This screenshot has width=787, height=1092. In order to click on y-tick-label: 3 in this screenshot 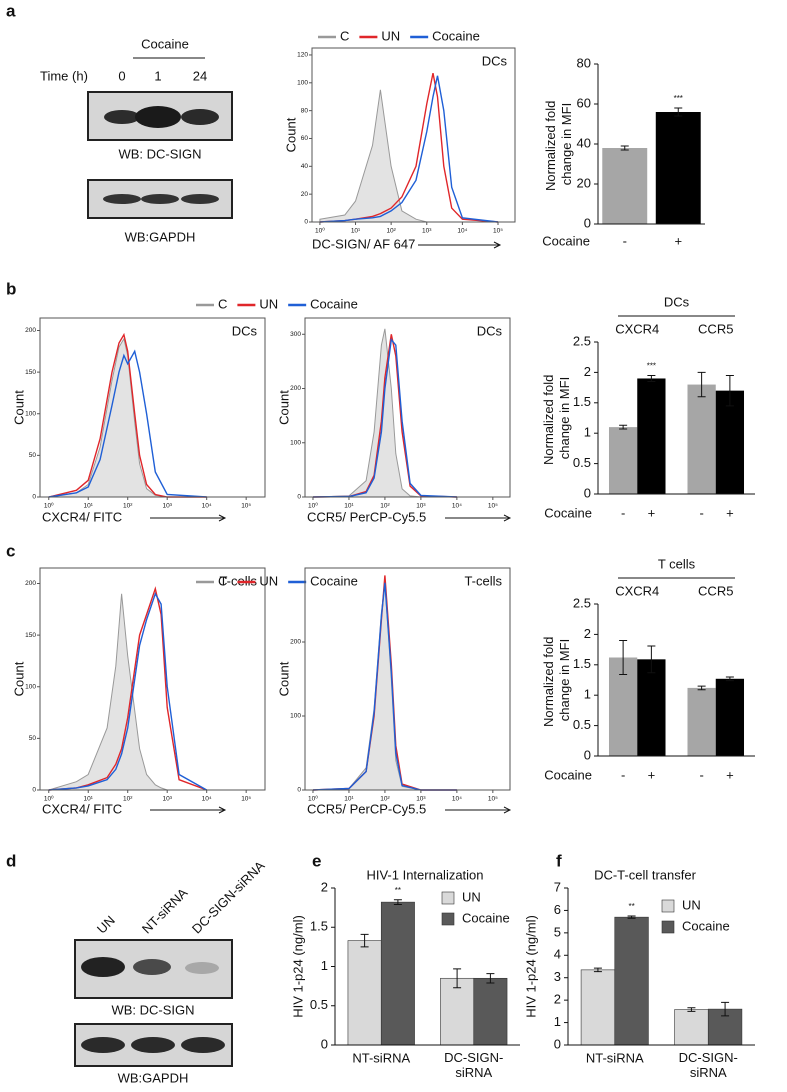, I will do `click(557, 976)`.